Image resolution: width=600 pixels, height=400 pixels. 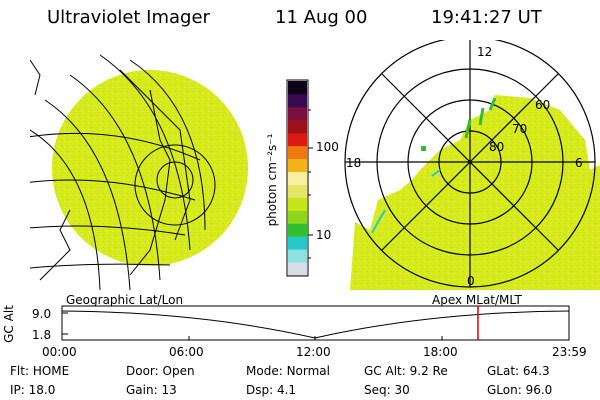 I want to click on latitude-line, so click(x=115, y=146).